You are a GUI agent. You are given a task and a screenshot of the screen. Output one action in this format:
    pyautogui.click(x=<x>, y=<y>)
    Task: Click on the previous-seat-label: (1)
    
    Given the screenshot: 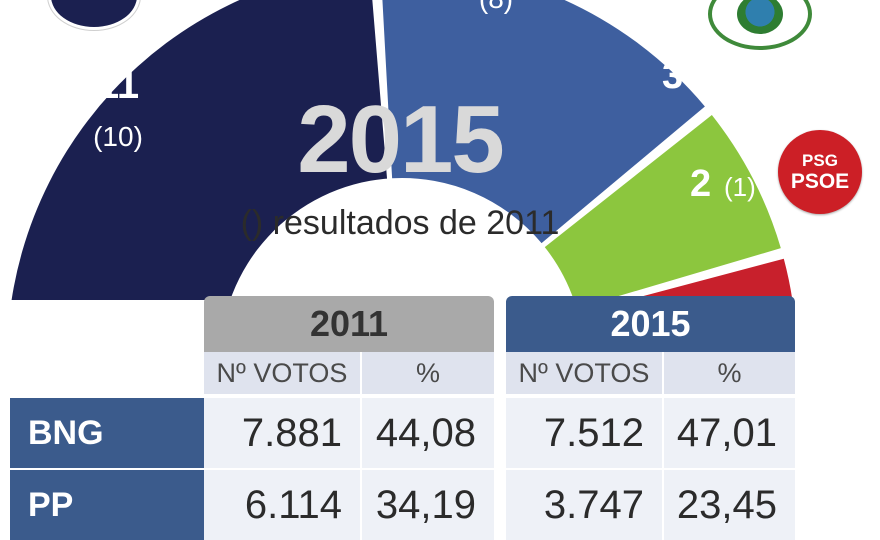 What is the action you would take?
    pyautogui.click(x=740, y=187)
    